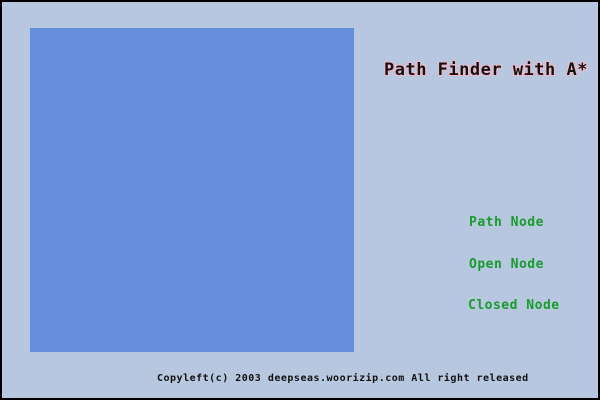 The width and height of the screenshot is (600, 400). I want to click on app-title: Path Finder with A*, so click(486, 70).